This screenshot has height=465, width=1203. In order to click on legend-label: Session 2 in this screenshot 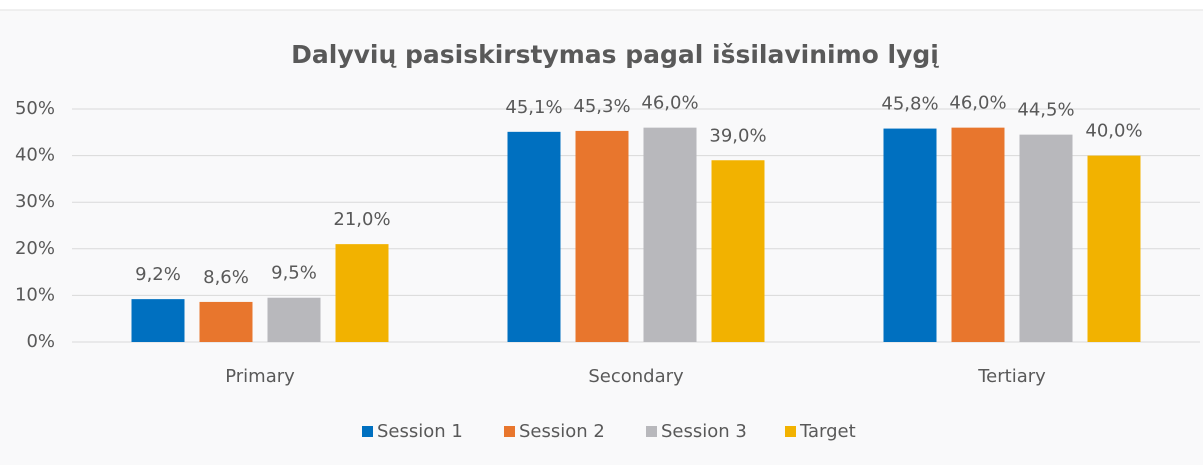, I will do `click(562, 431)`.